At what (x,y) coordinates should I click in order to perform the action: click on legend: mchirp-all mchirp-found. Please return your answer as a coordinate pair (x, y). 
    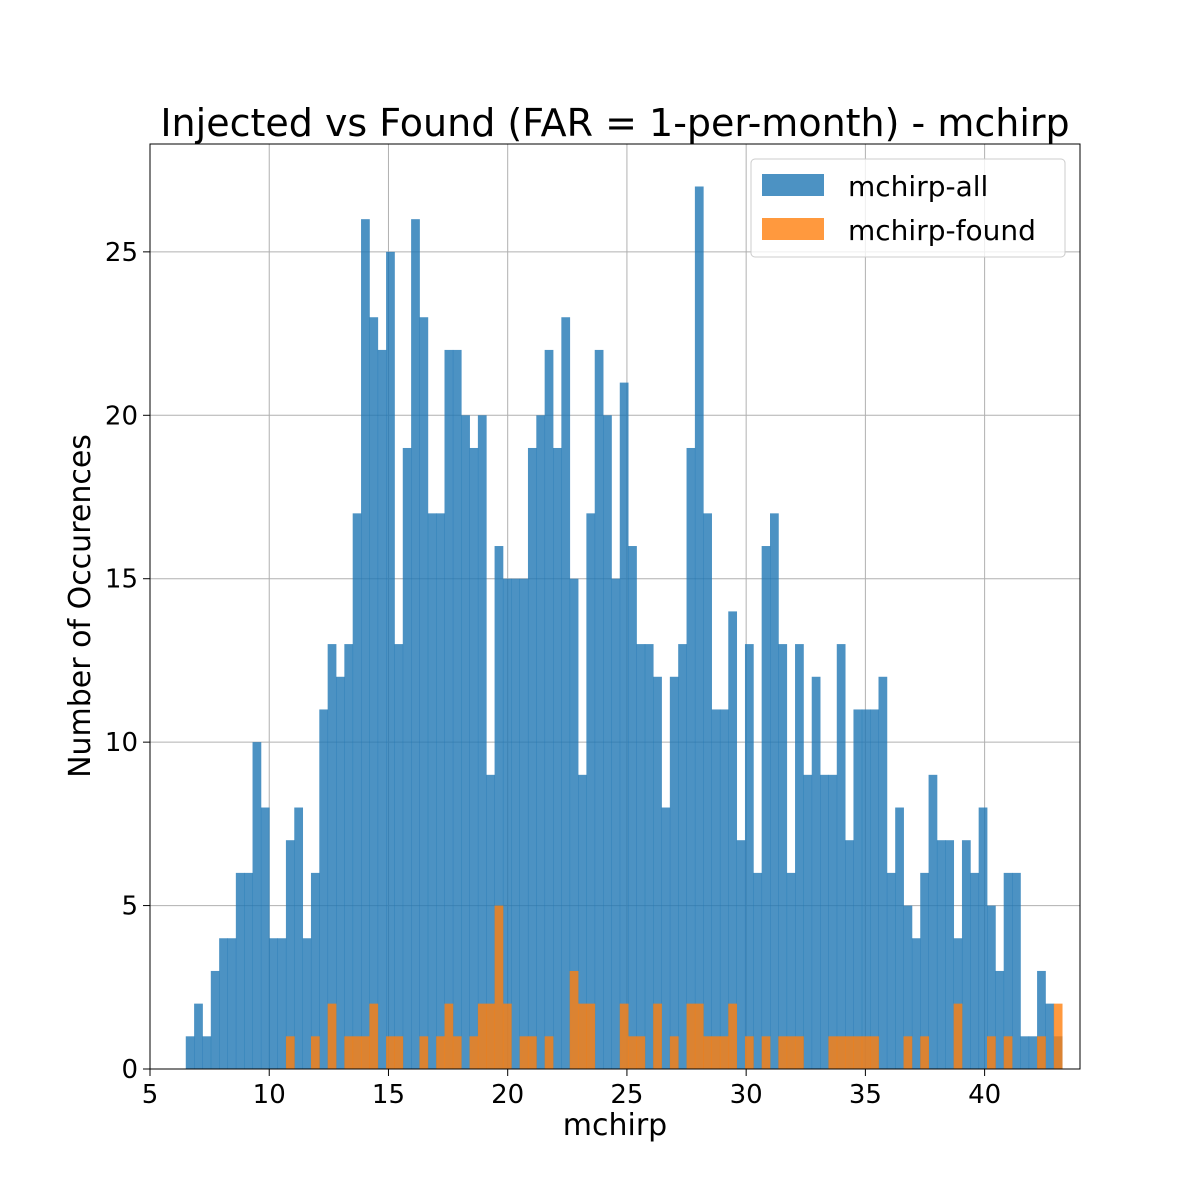
    Looking at the image, I should click on (908, 208).